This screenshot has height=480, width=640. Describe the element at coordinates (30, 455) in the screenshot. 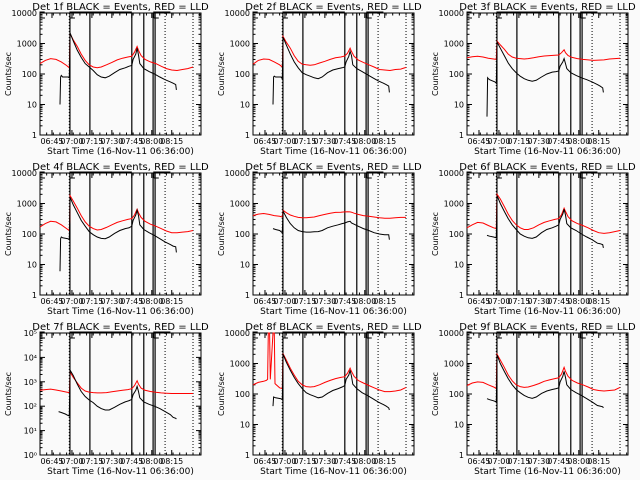

I see `y-tick-label: 10⁰` at that location.